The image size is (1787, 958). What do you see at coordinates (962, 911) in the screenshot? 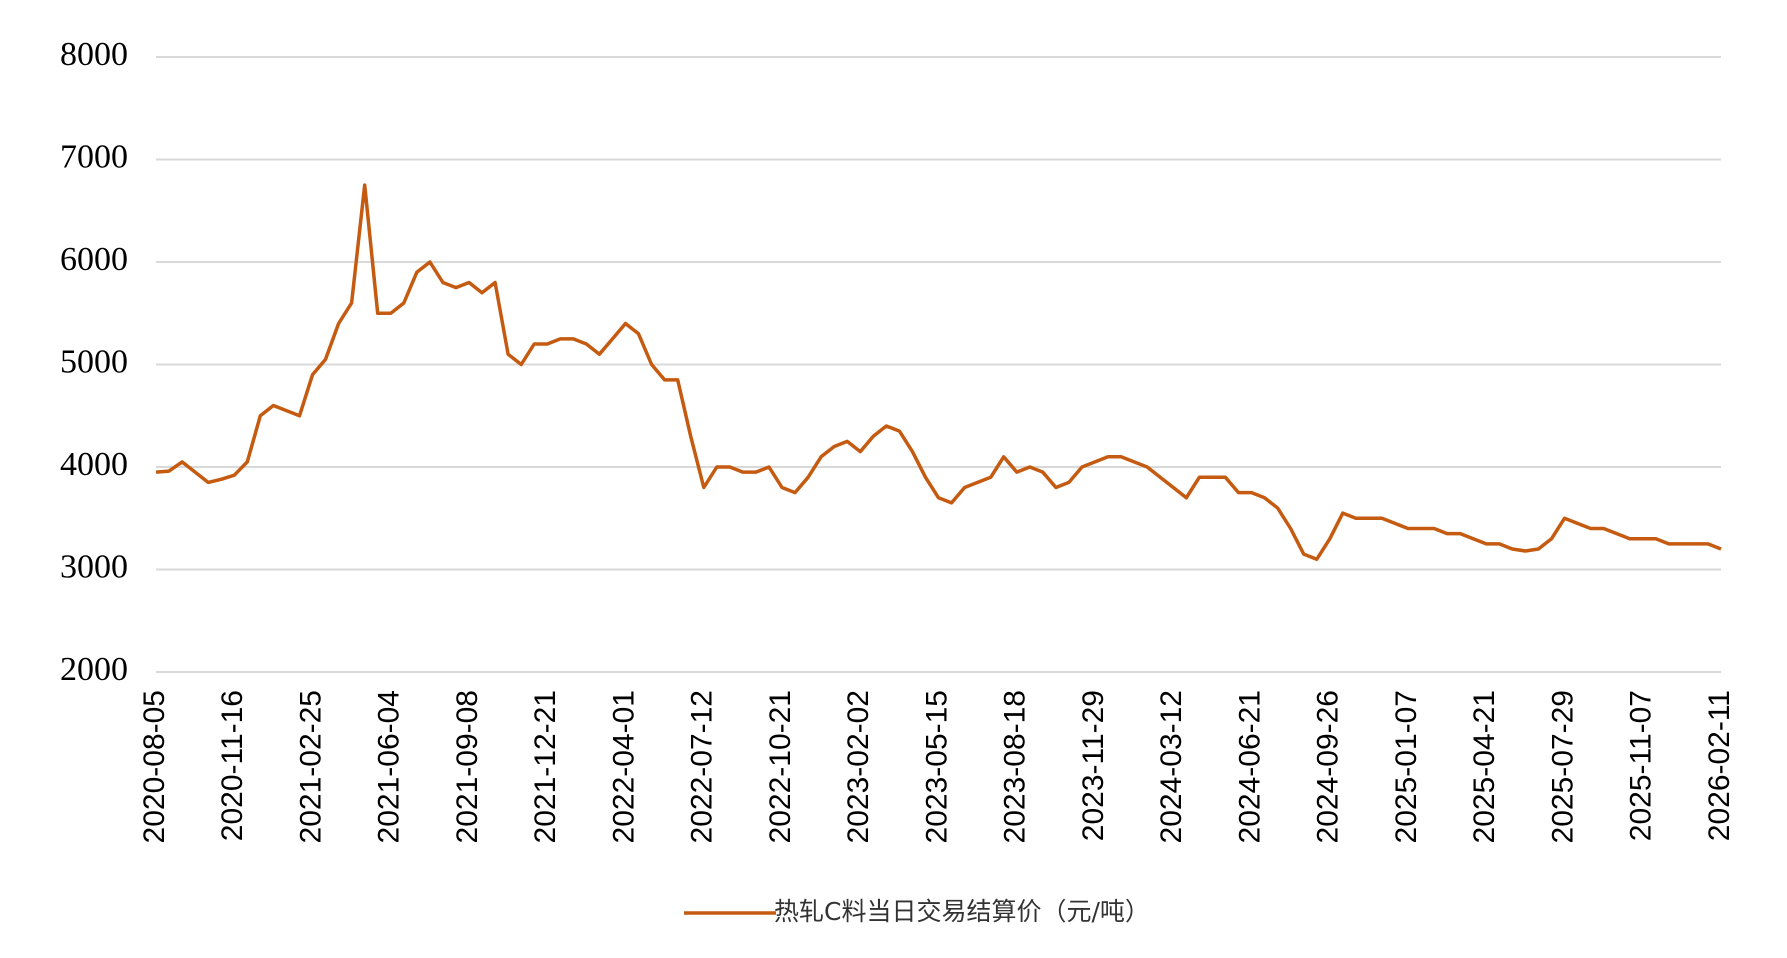
I see `legend-label: 热轧C料当日交易结算价（元/吨）` at bounding box center [962, 911].